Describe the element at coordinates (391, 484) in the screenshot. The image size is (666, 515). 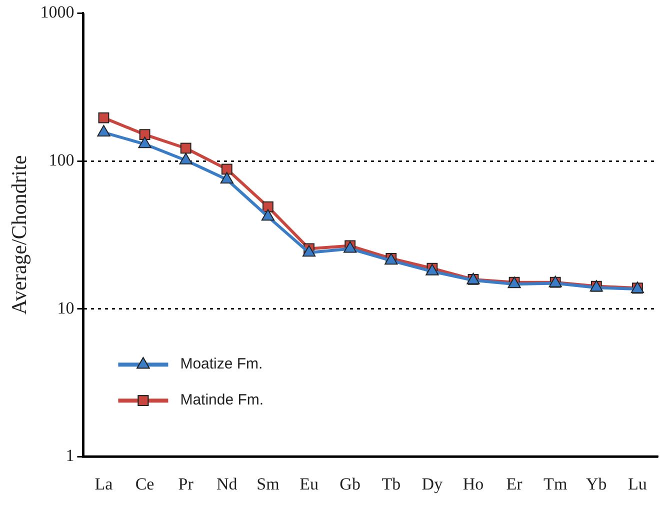
I see `x-tick-label: Tb` at that location.